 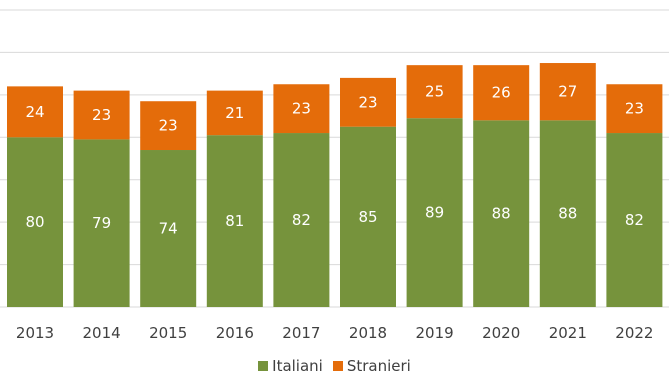 I want to click on x-tick-label-2015: 2015, so click(x=168, y=333).